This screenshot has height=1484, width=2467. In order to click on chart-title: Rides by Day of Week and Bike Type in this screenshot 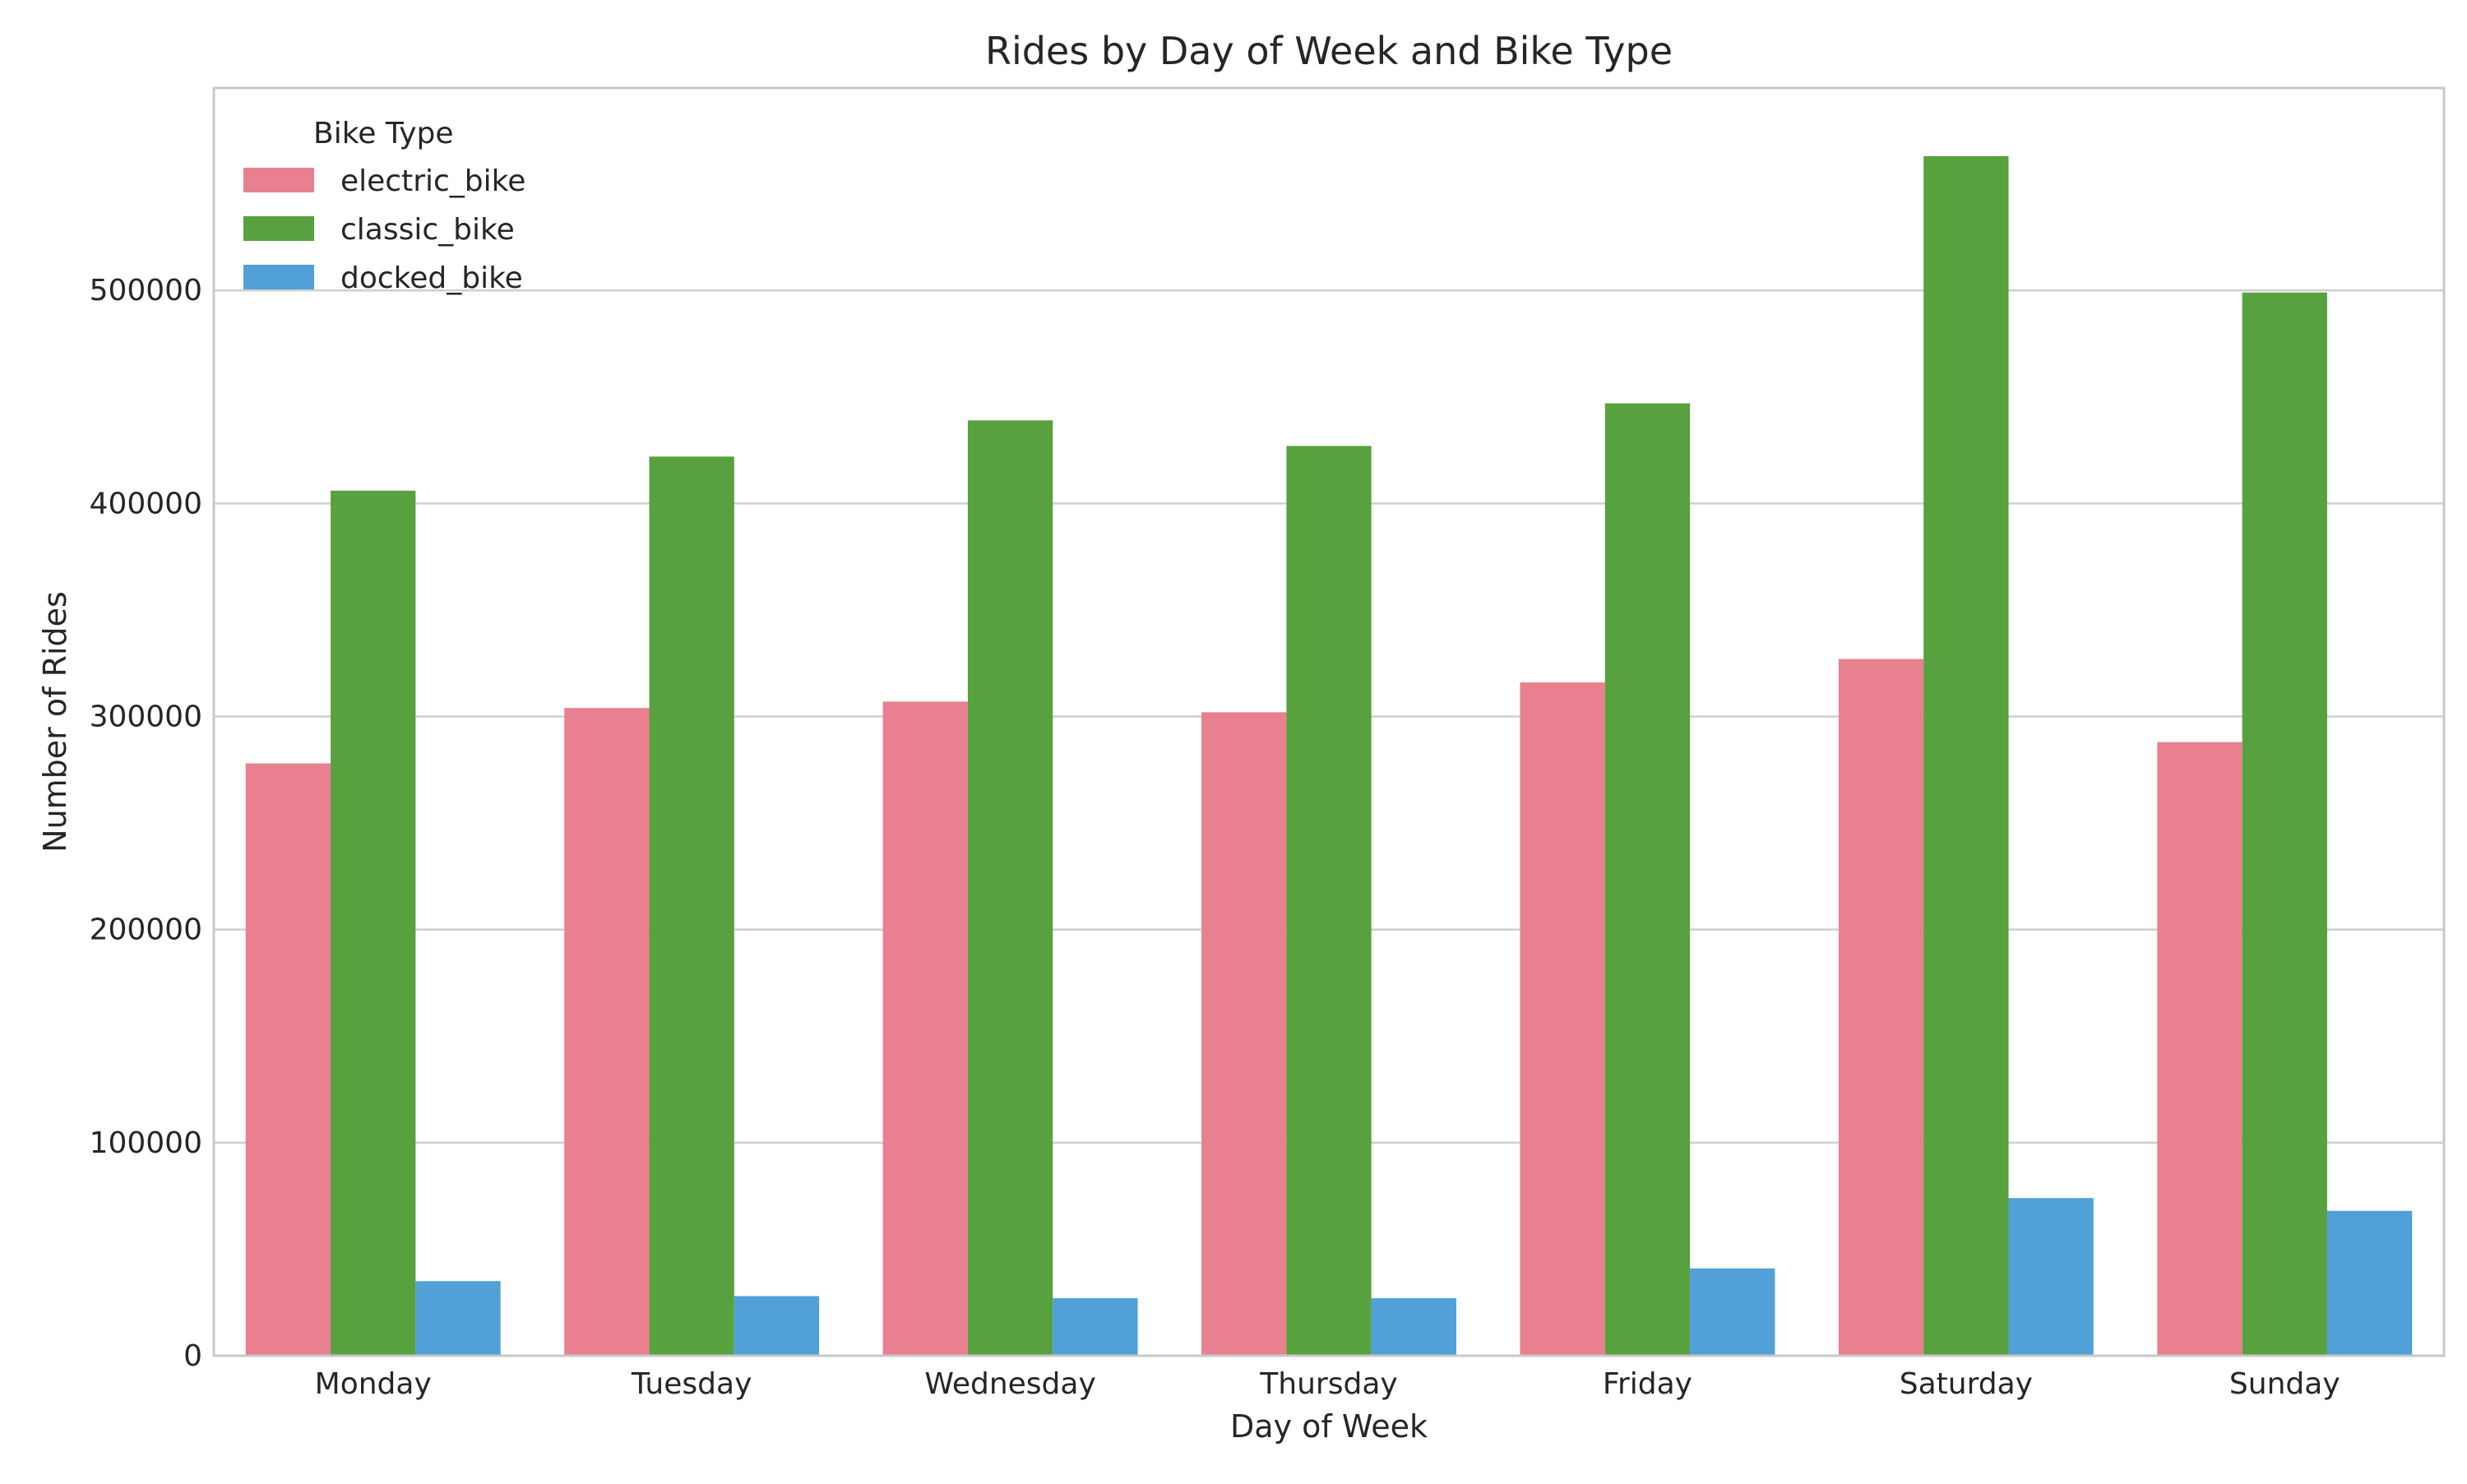, I will do `click(1329, 51)`.